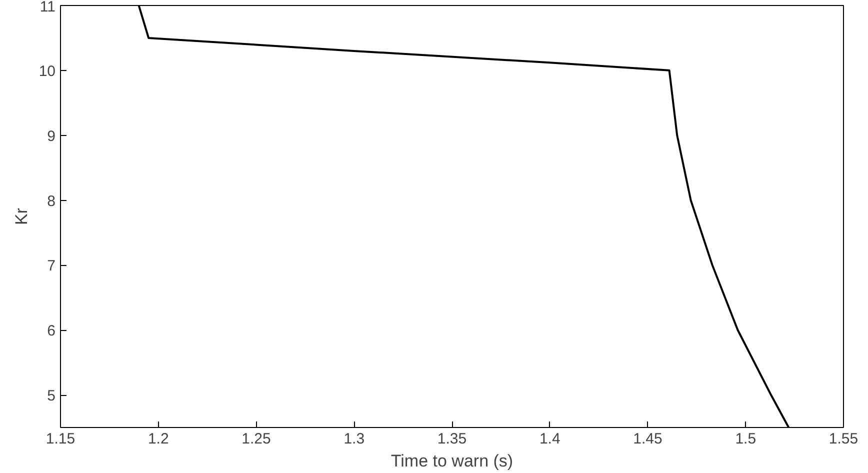 Image resolution: width=868 pixels, height=473 pixels. I want to click on y-tick-label: 5, so click(51, 396).